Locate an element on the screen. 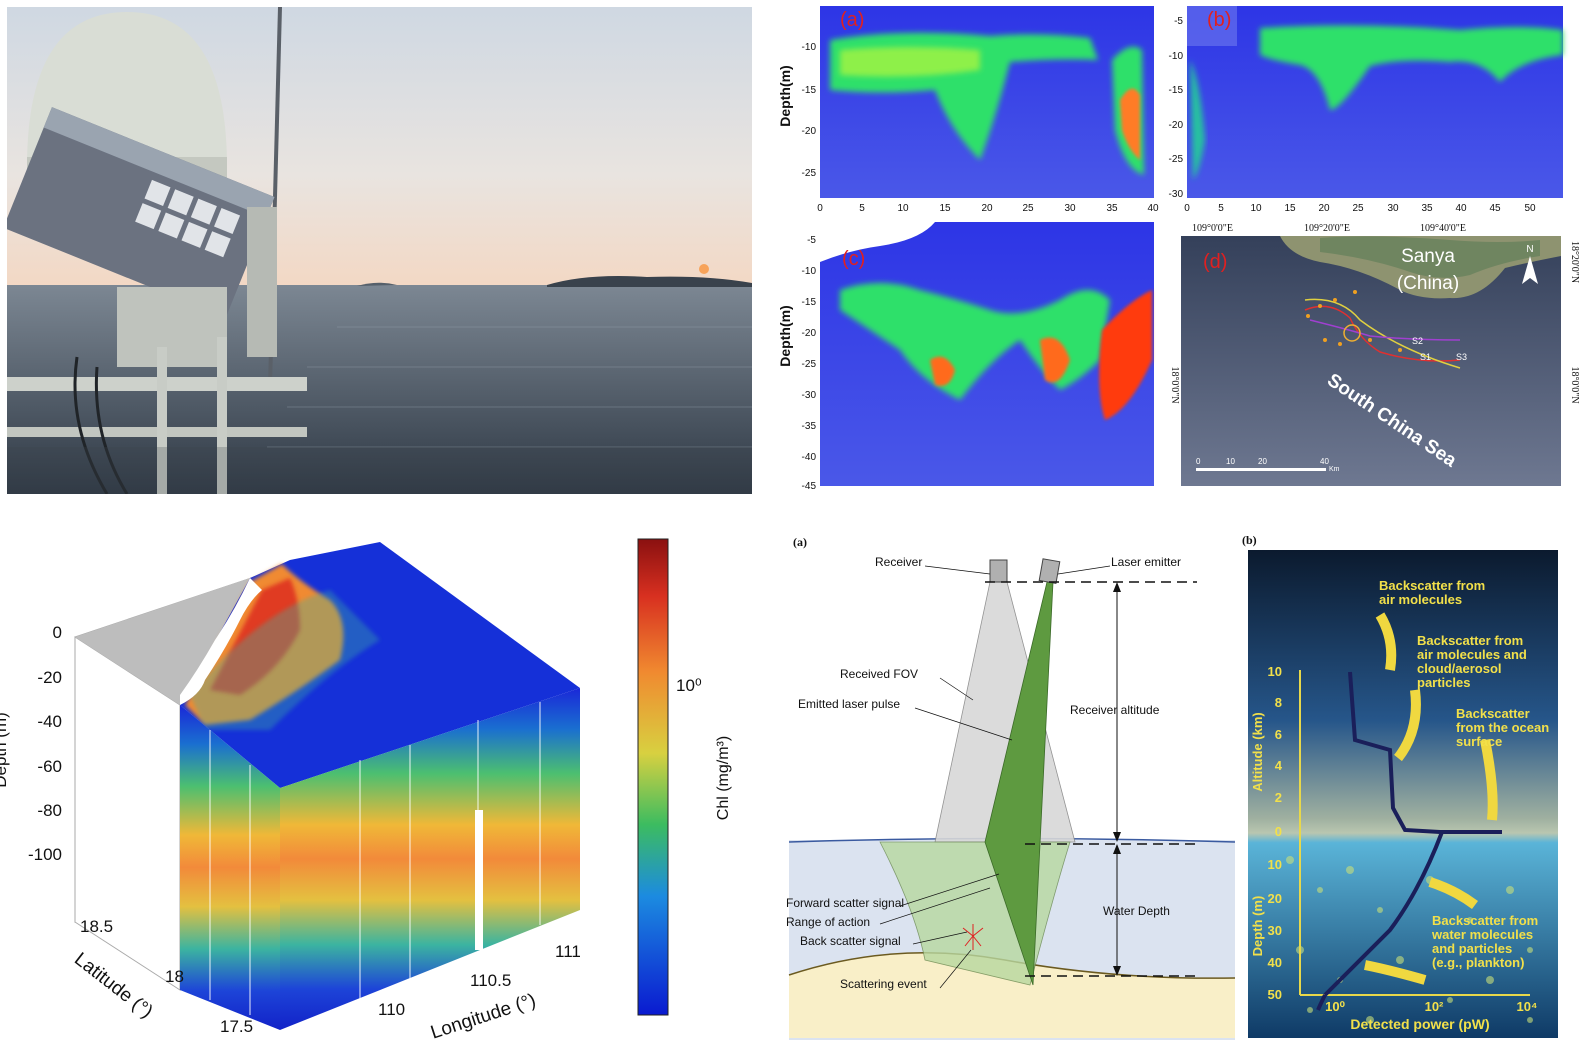  svg-text: 18.5 is located at coordinates (96, 926).